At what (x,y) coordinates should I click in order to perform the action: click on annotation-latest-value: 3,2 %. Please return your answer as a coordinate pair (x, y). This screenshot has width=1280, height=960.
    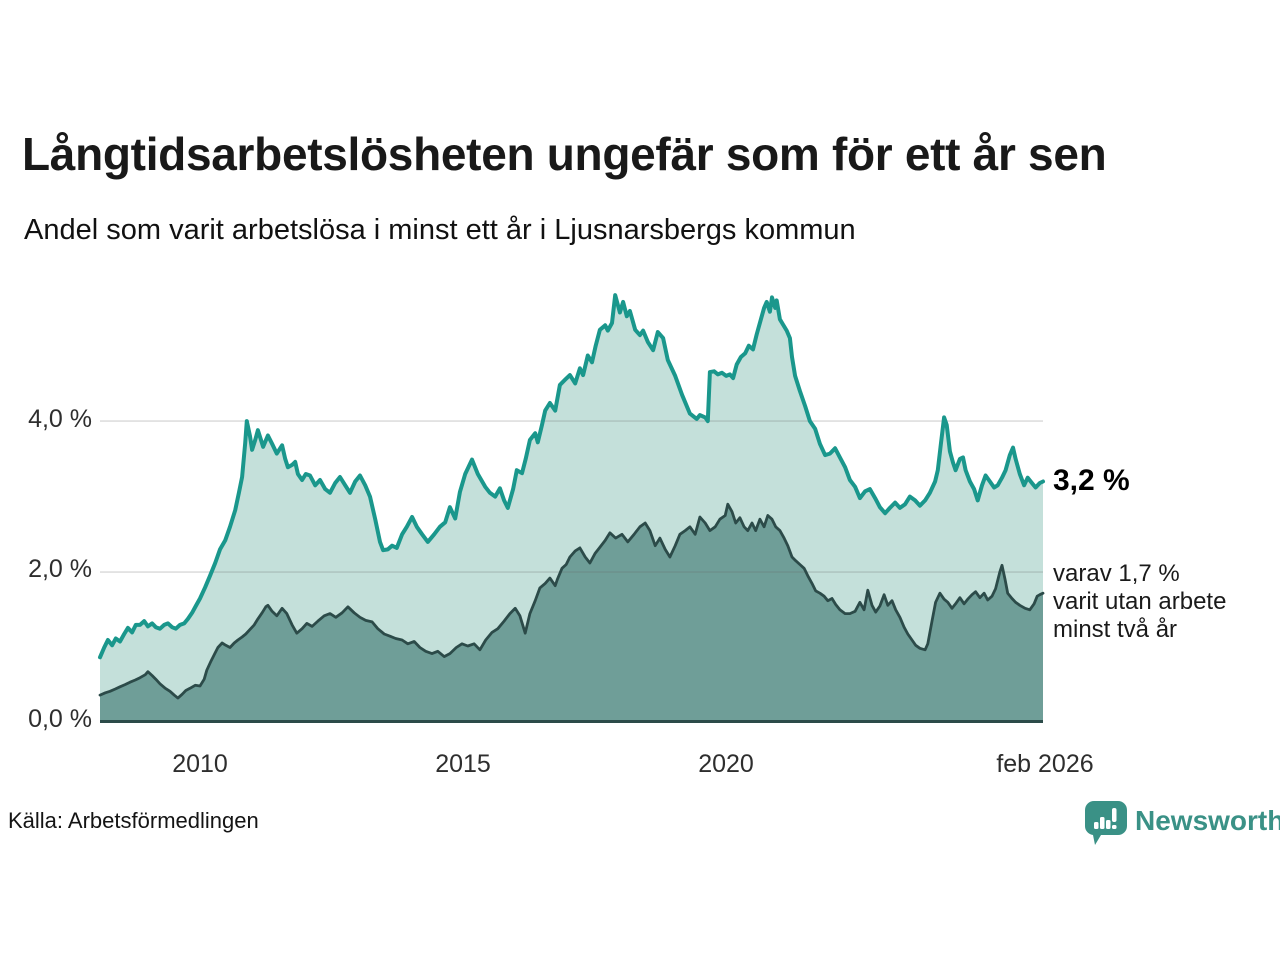
    Looking at the image, I should click on (1091, 480).